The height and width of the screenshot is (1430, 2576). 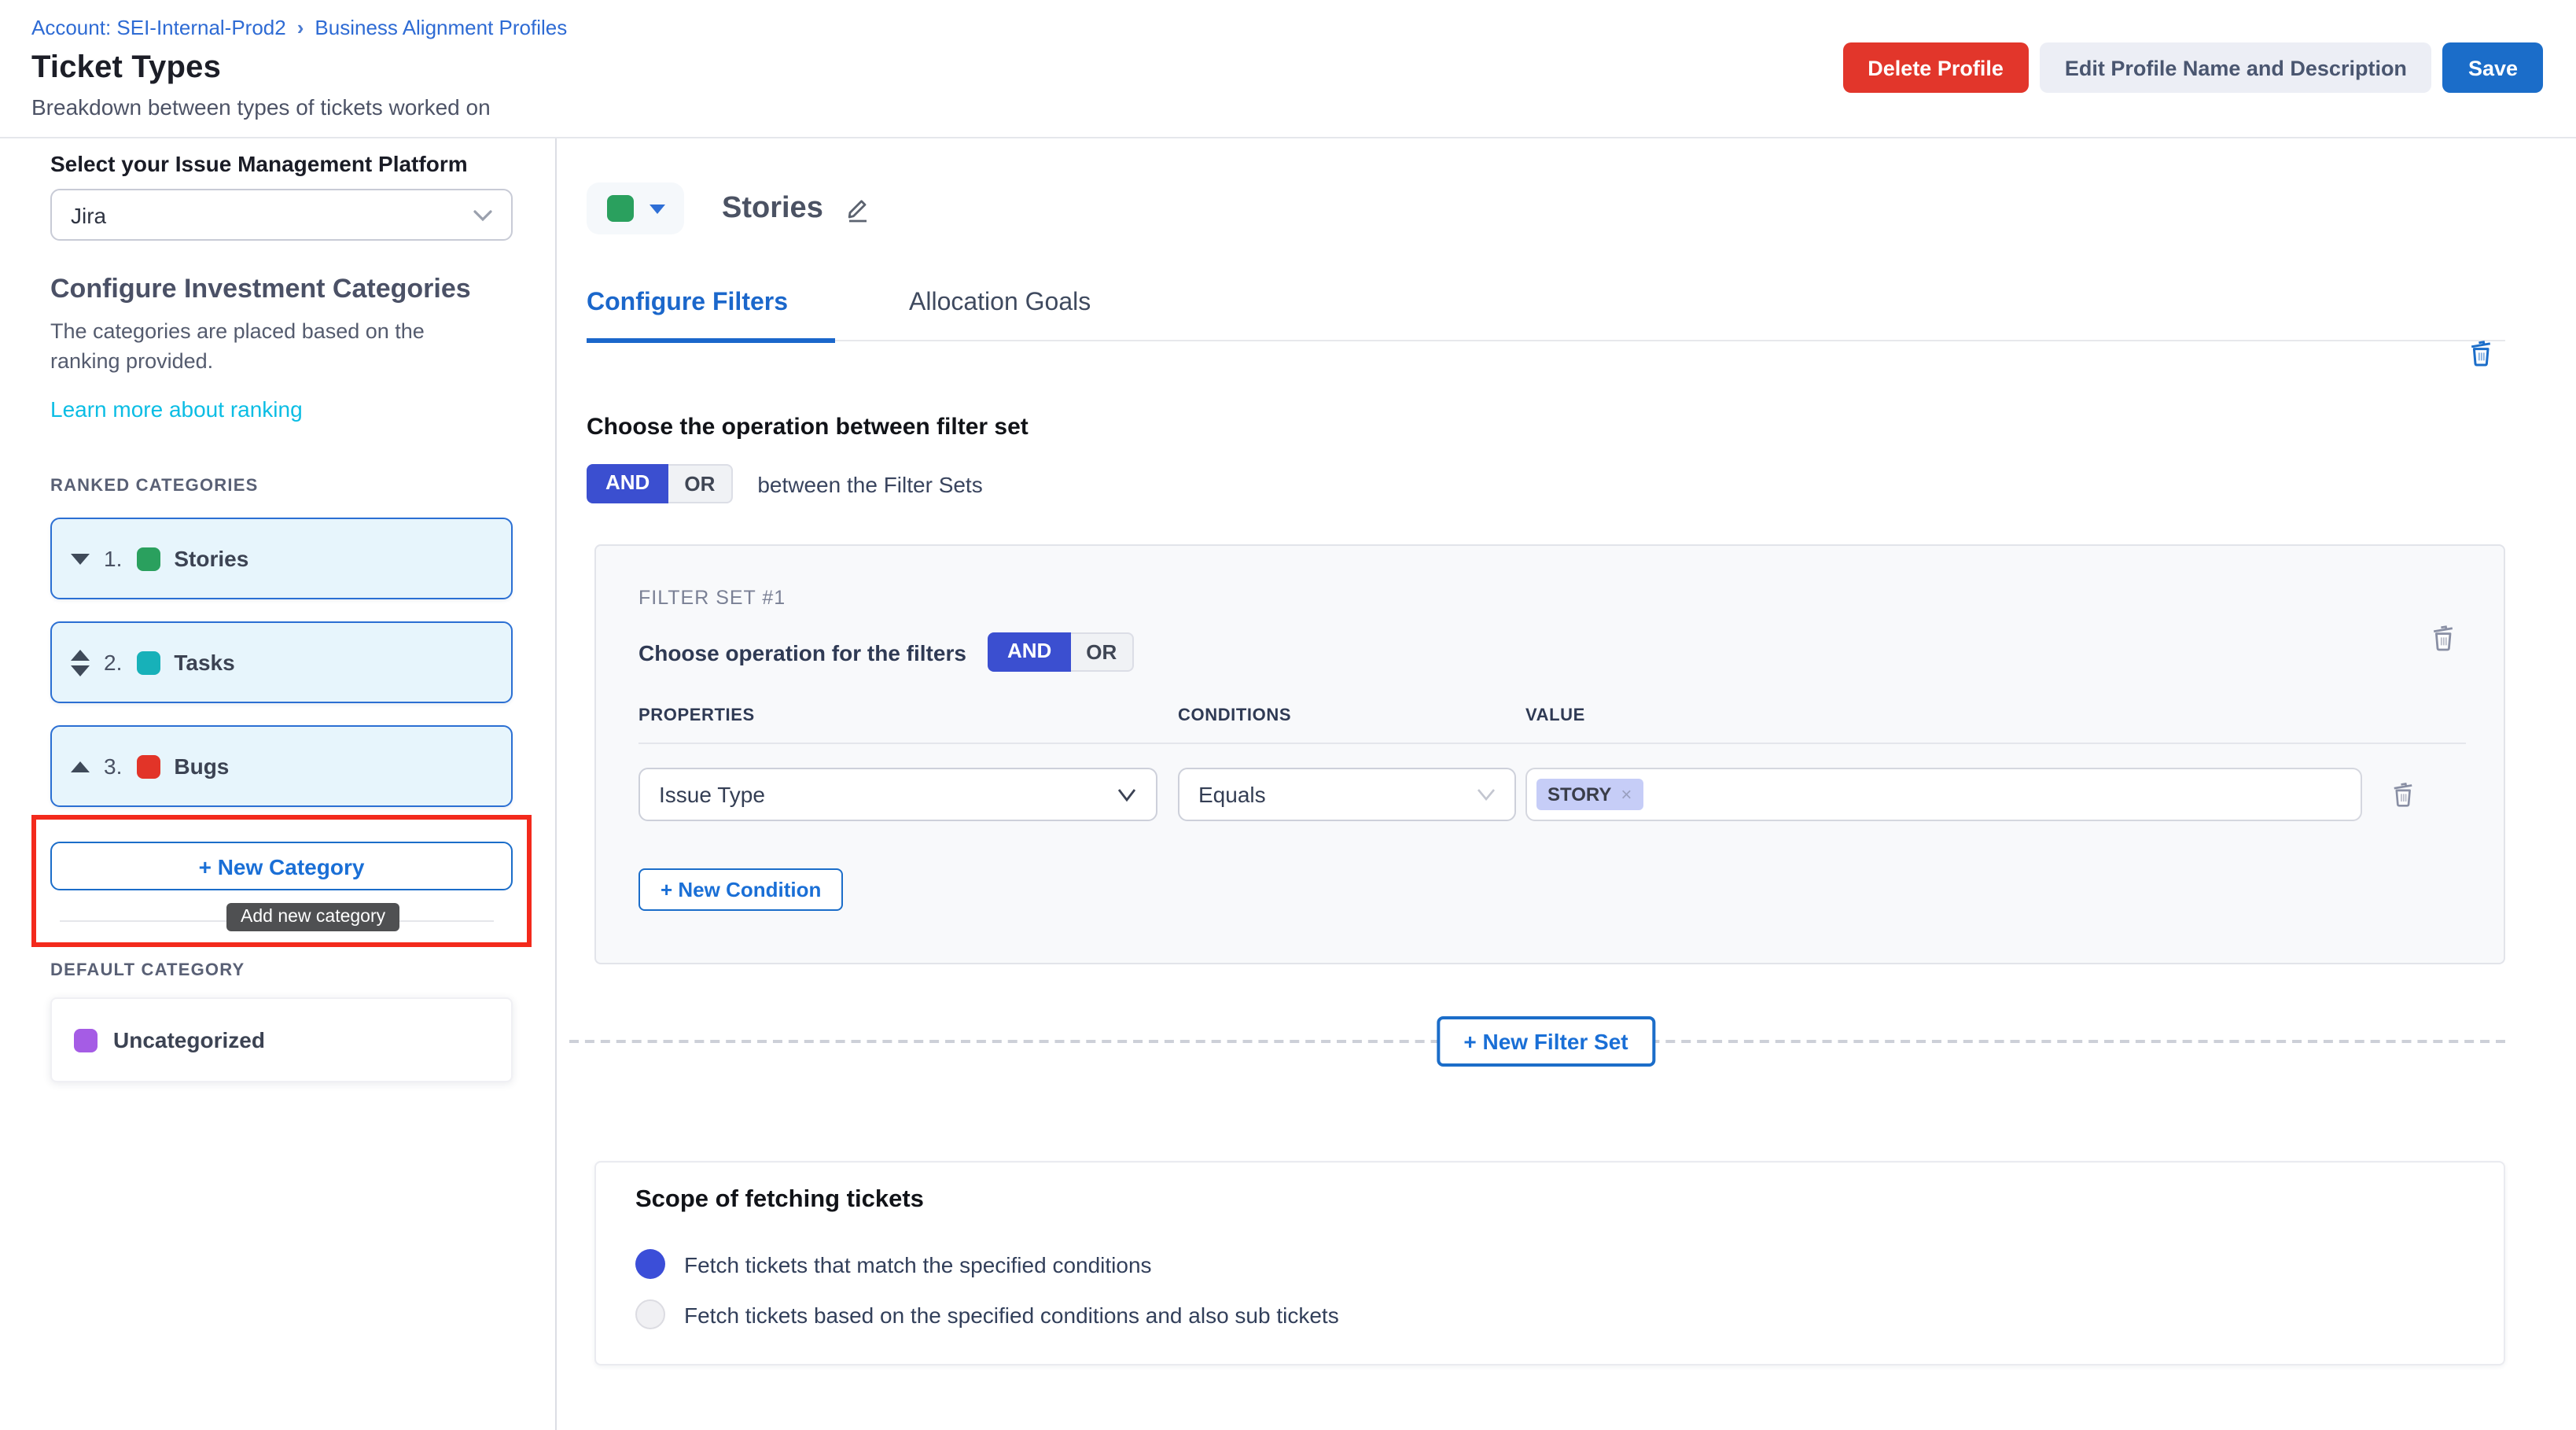 I want to click on investment-categories-title: Configure Investment Categories, so click(x=260, y=289).